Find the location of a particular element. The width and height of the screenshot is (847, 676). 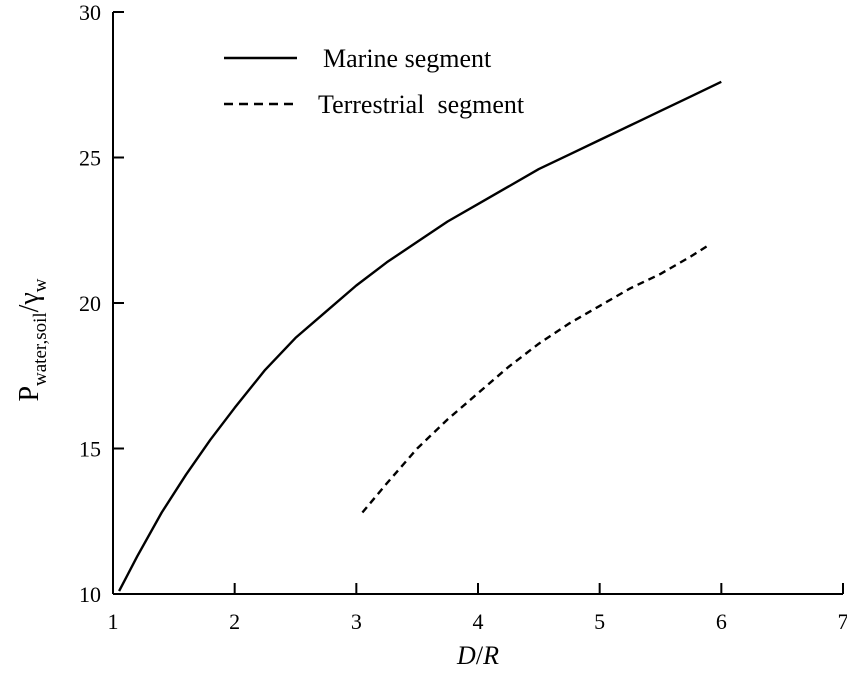

y-axis-title: Pwater,soil/γw is located at coordinates (32, 339).